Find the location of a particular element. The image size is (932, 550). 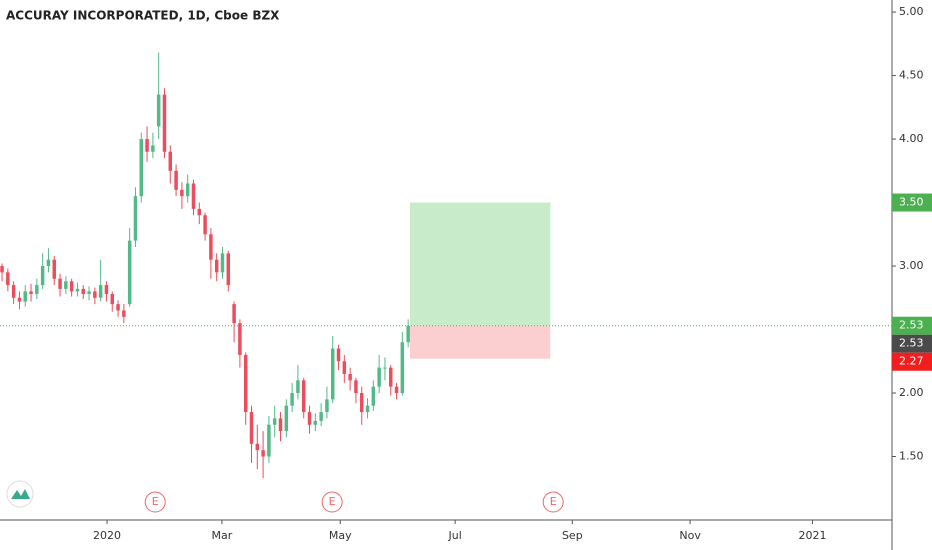

y-tick-label: 5.00 is located at coordinates (911, 11).